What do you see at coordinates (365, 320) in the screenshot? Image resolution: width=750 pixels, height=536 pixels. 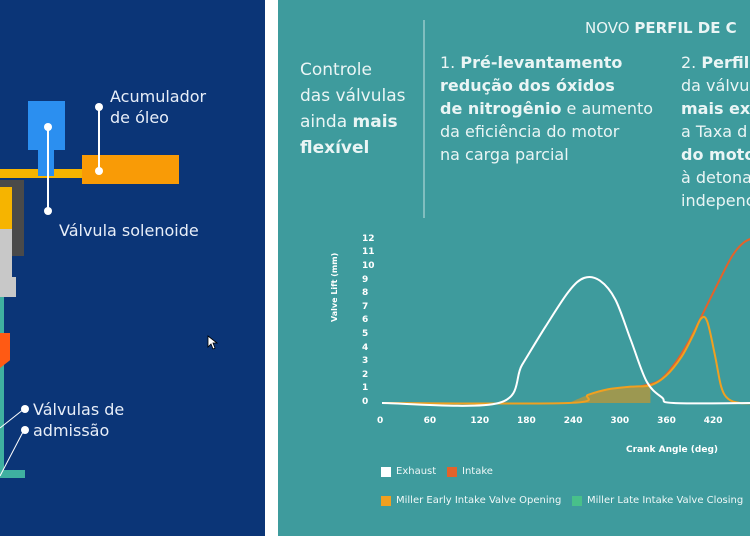 I see `y-tick-label: 6` at bounding box center [365, 320].